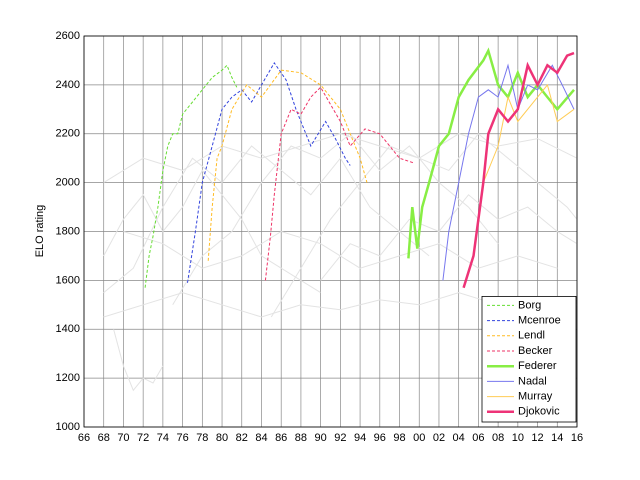 This screenshot has width=640, height=480. What do you see at coordinates (68, 36) in the screenshot?
I see `y-tick-label: 2600` at bounding box center [68, 36].